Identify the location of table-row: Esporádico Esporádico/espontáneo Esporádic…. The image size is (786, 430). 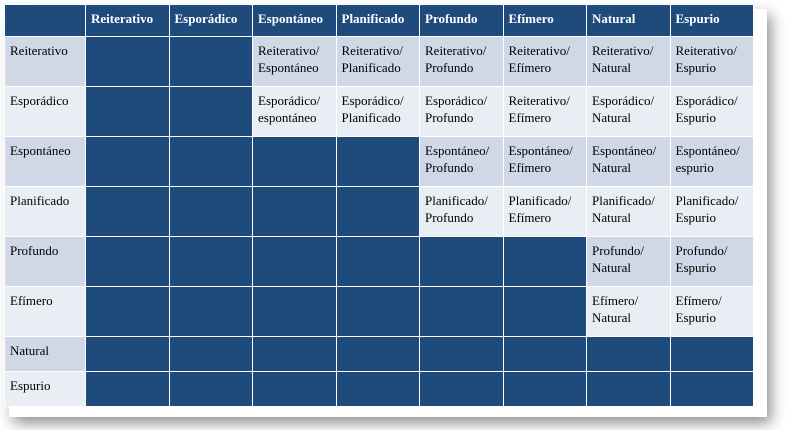
(379, 111).